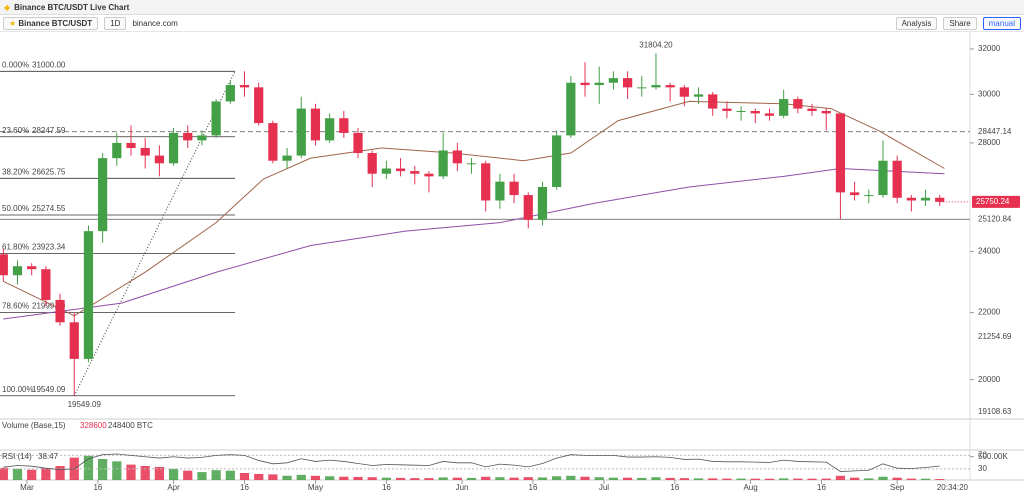  I want to click on fib-ratio: 0.000%, so click(15, 64).